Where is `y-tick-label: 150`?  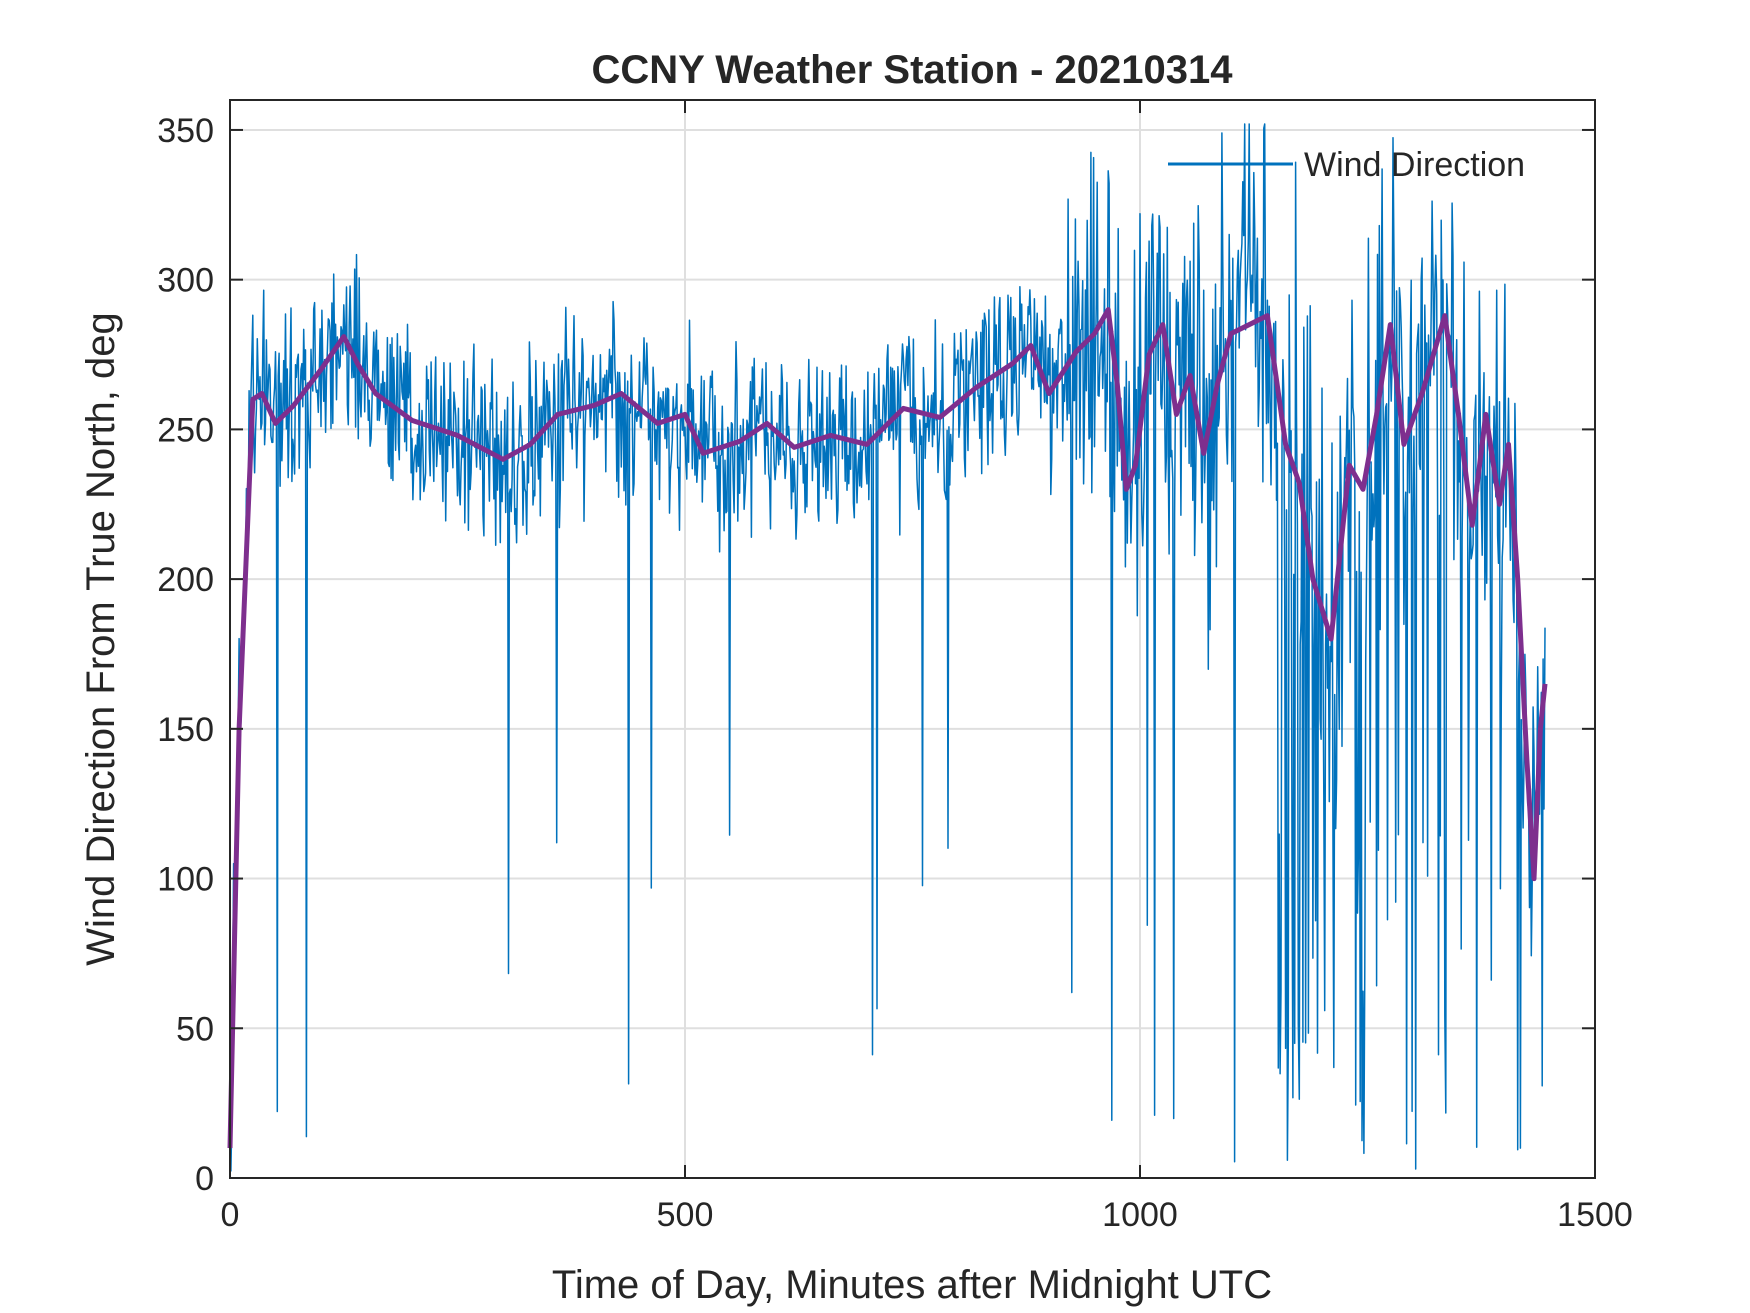
y-tick-label: 150 is located at coordinates (185, 730).